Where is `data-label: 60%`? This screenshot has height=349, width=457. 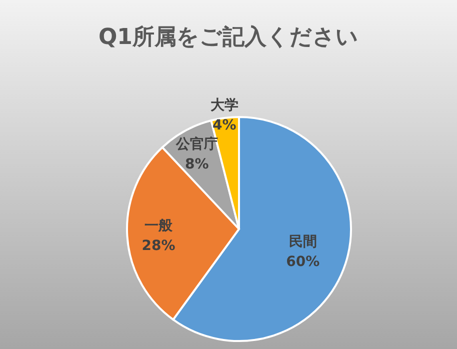 data-label: 60% is located at coordinates (303, 262).